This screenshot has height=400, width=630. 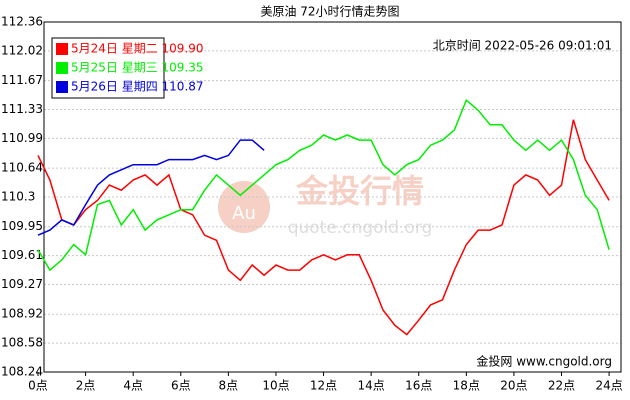 I want to click on x-tick-label: 10点, so click(x=275, y=386).